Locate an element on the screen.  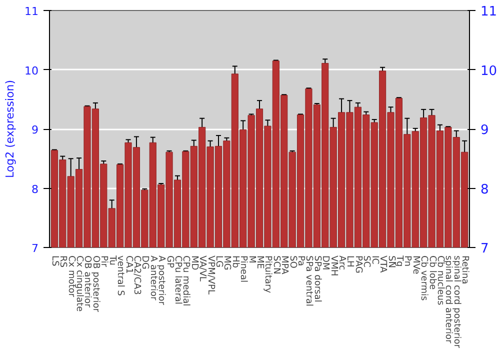
x-tick-label: ventral S is located at coordinates (120, 276).